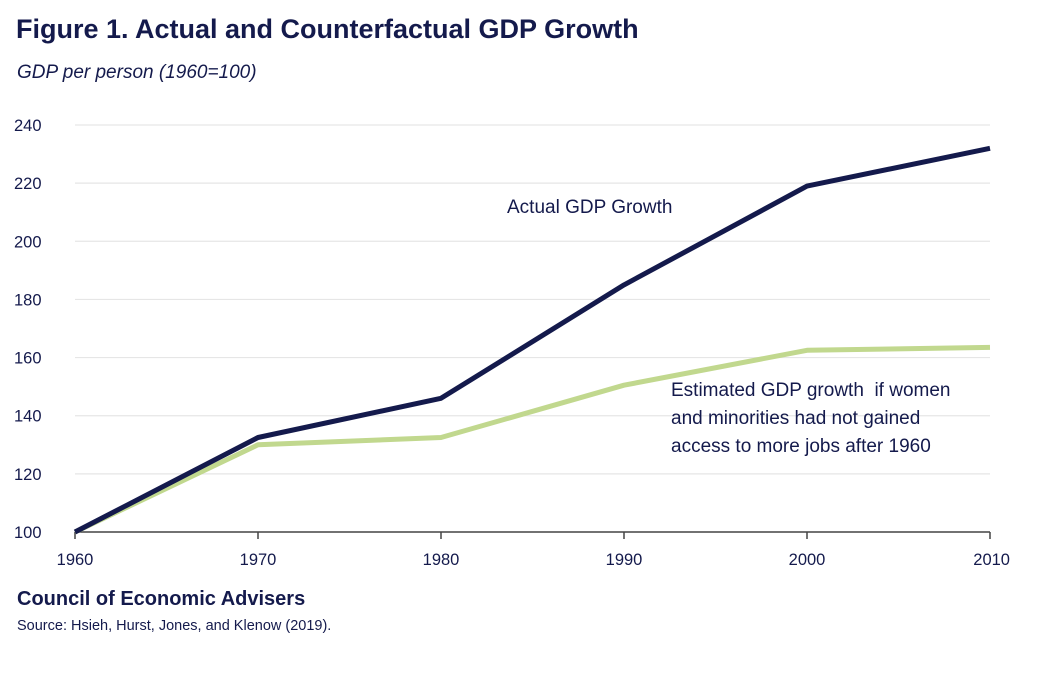 This screenshot has height=676, width=1044. What do you see at coordinates (258, 560) in the screenshot?
I see `x-tick-label: 1970` at bounding box center [258, 560].